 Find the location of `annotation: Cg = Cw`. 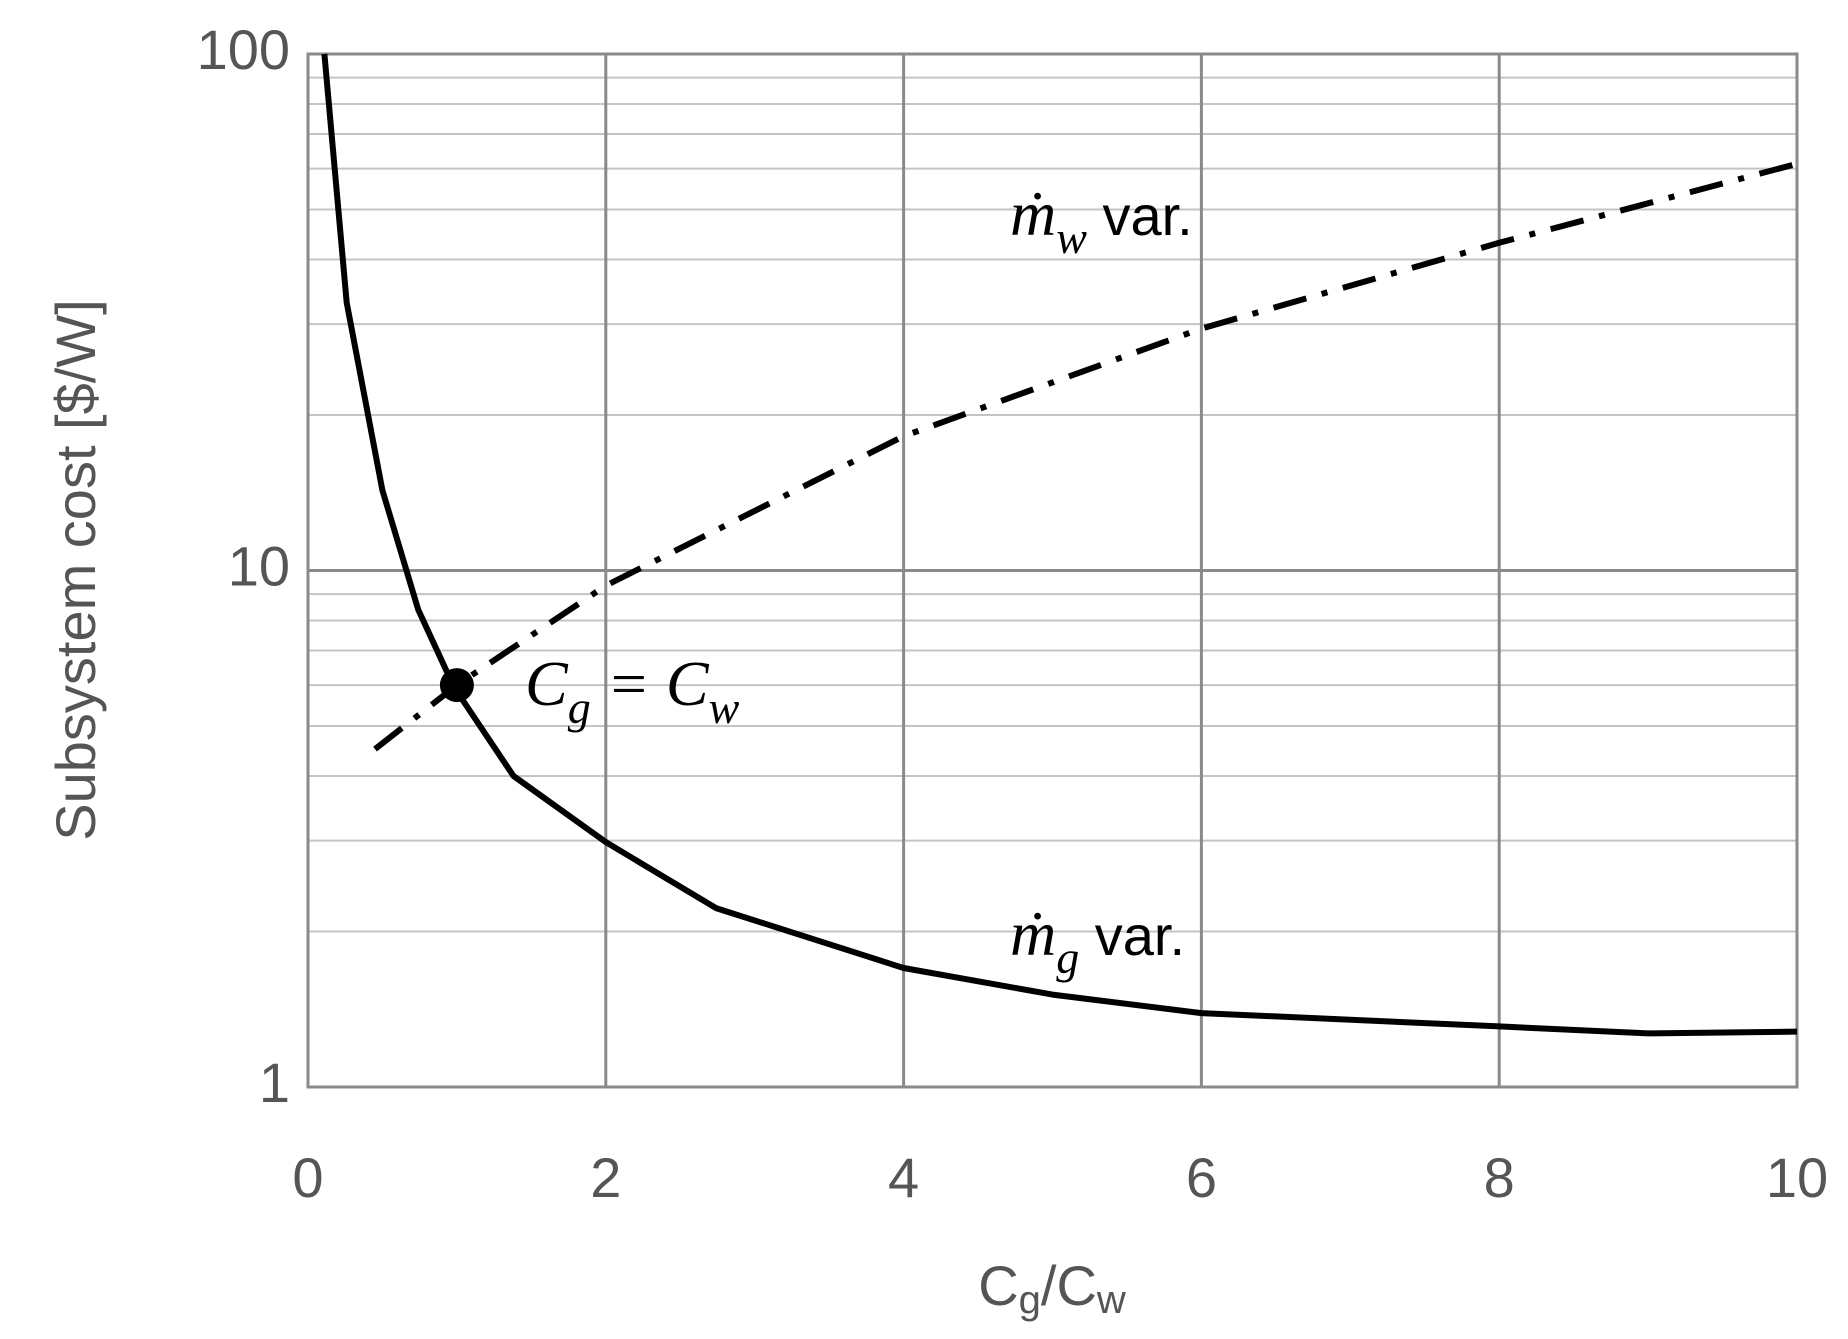

annotation: Cg = Cw is located at coordinates (632, 690).